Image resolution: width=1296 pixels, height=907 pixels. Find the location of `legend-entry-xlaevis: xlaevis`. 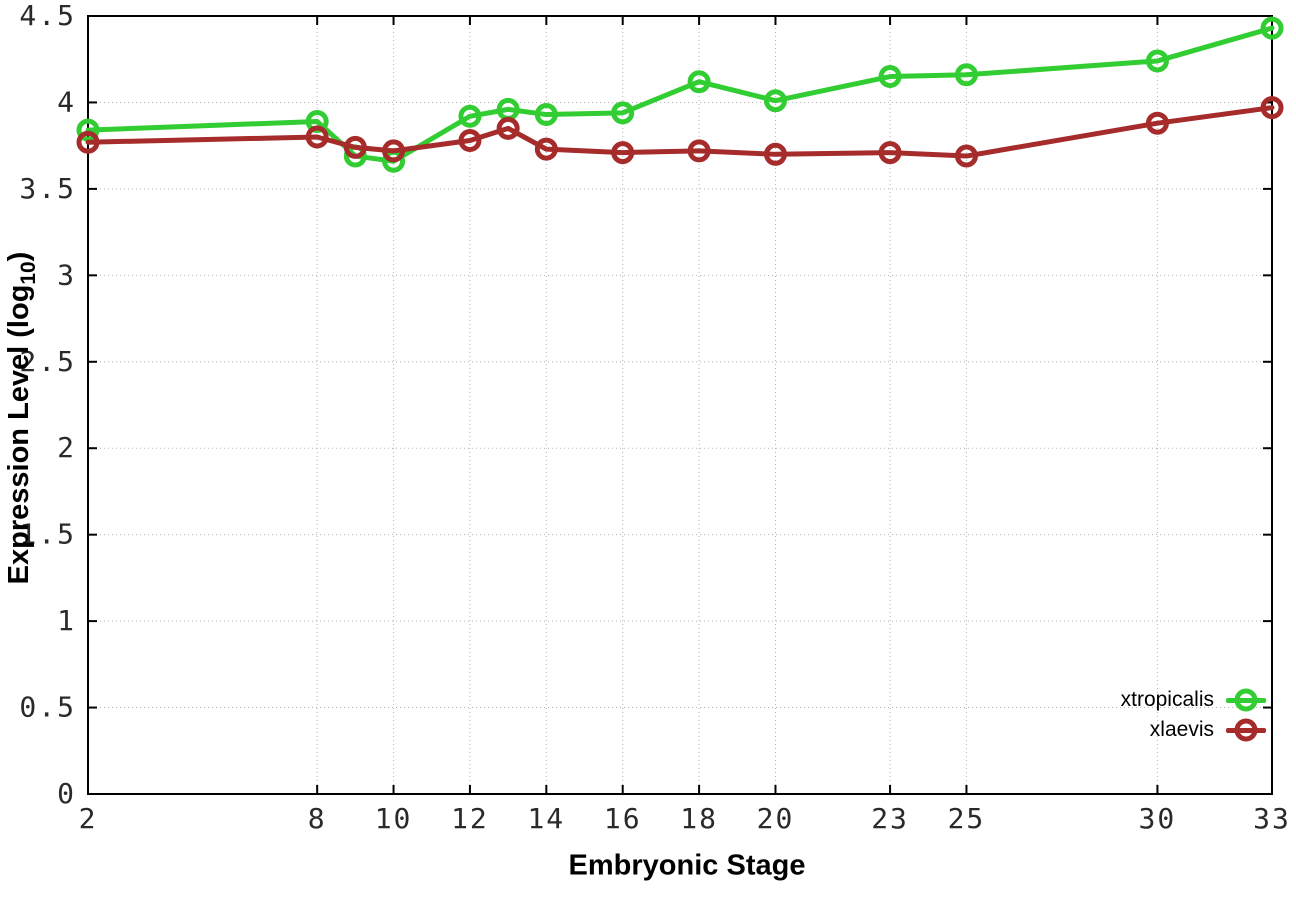

legend-entry-xlaevis: xlaevis is located at coordinates (1193, 730).